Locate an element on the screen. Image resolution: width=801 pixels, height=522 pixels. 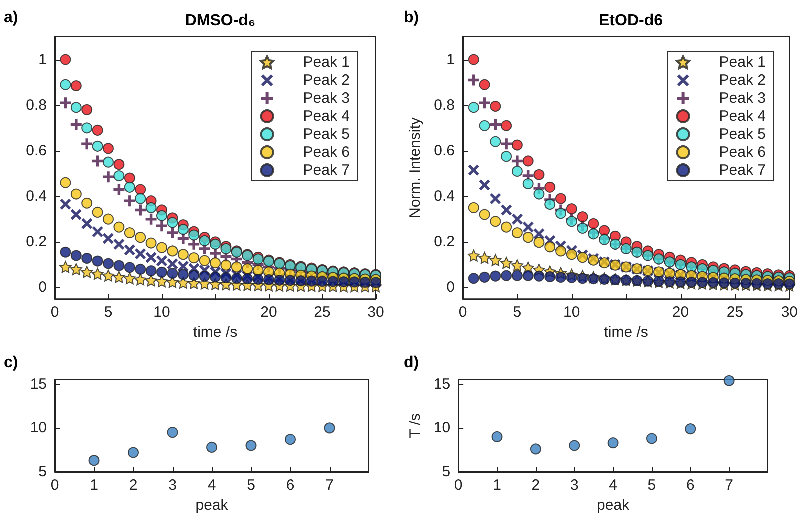
chart-title: DMSO-d₆ is located at coordinates (220, 21).